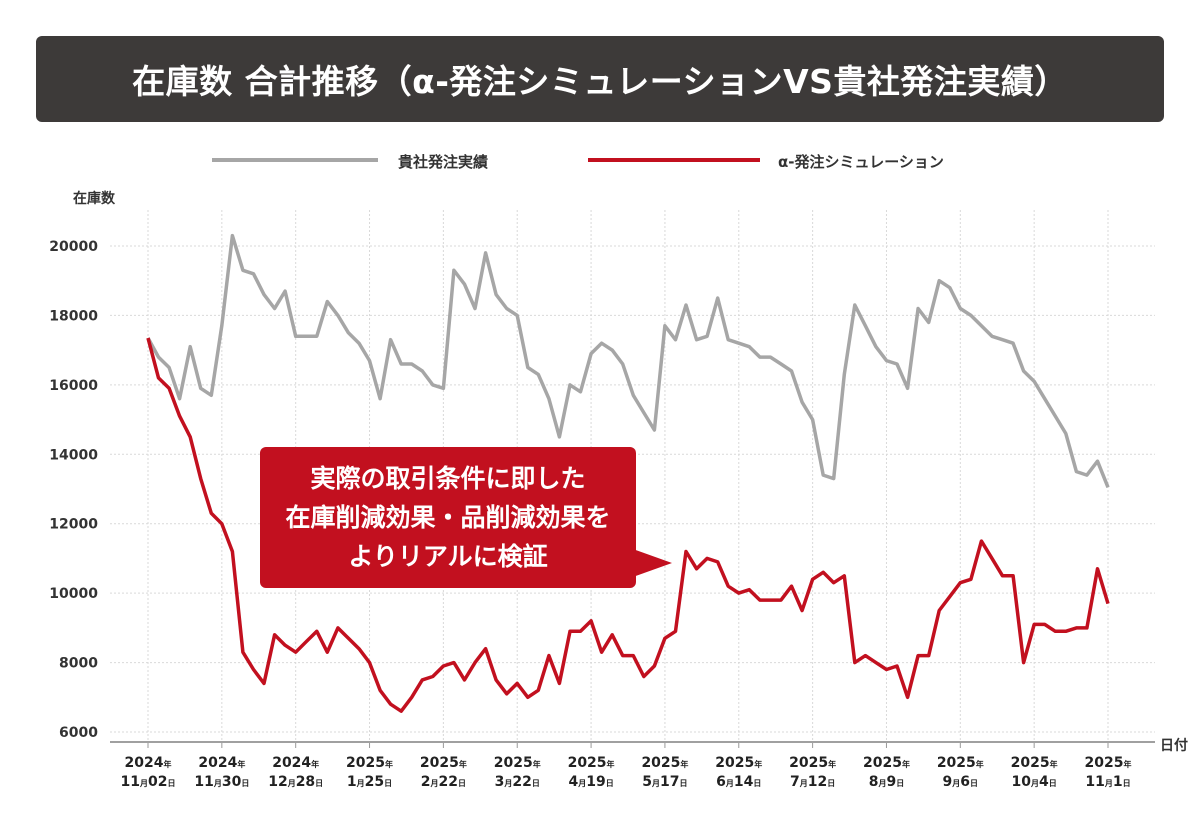 This screenshot has width=1200, height=814. I want to click on y-tick-label: 10000, so click(73, 594).